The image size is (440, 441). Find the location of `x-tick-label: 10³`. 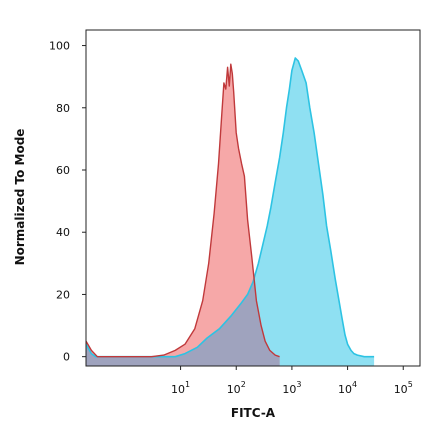

x-tick-label: 10³ is located at coordinates (291, 388).